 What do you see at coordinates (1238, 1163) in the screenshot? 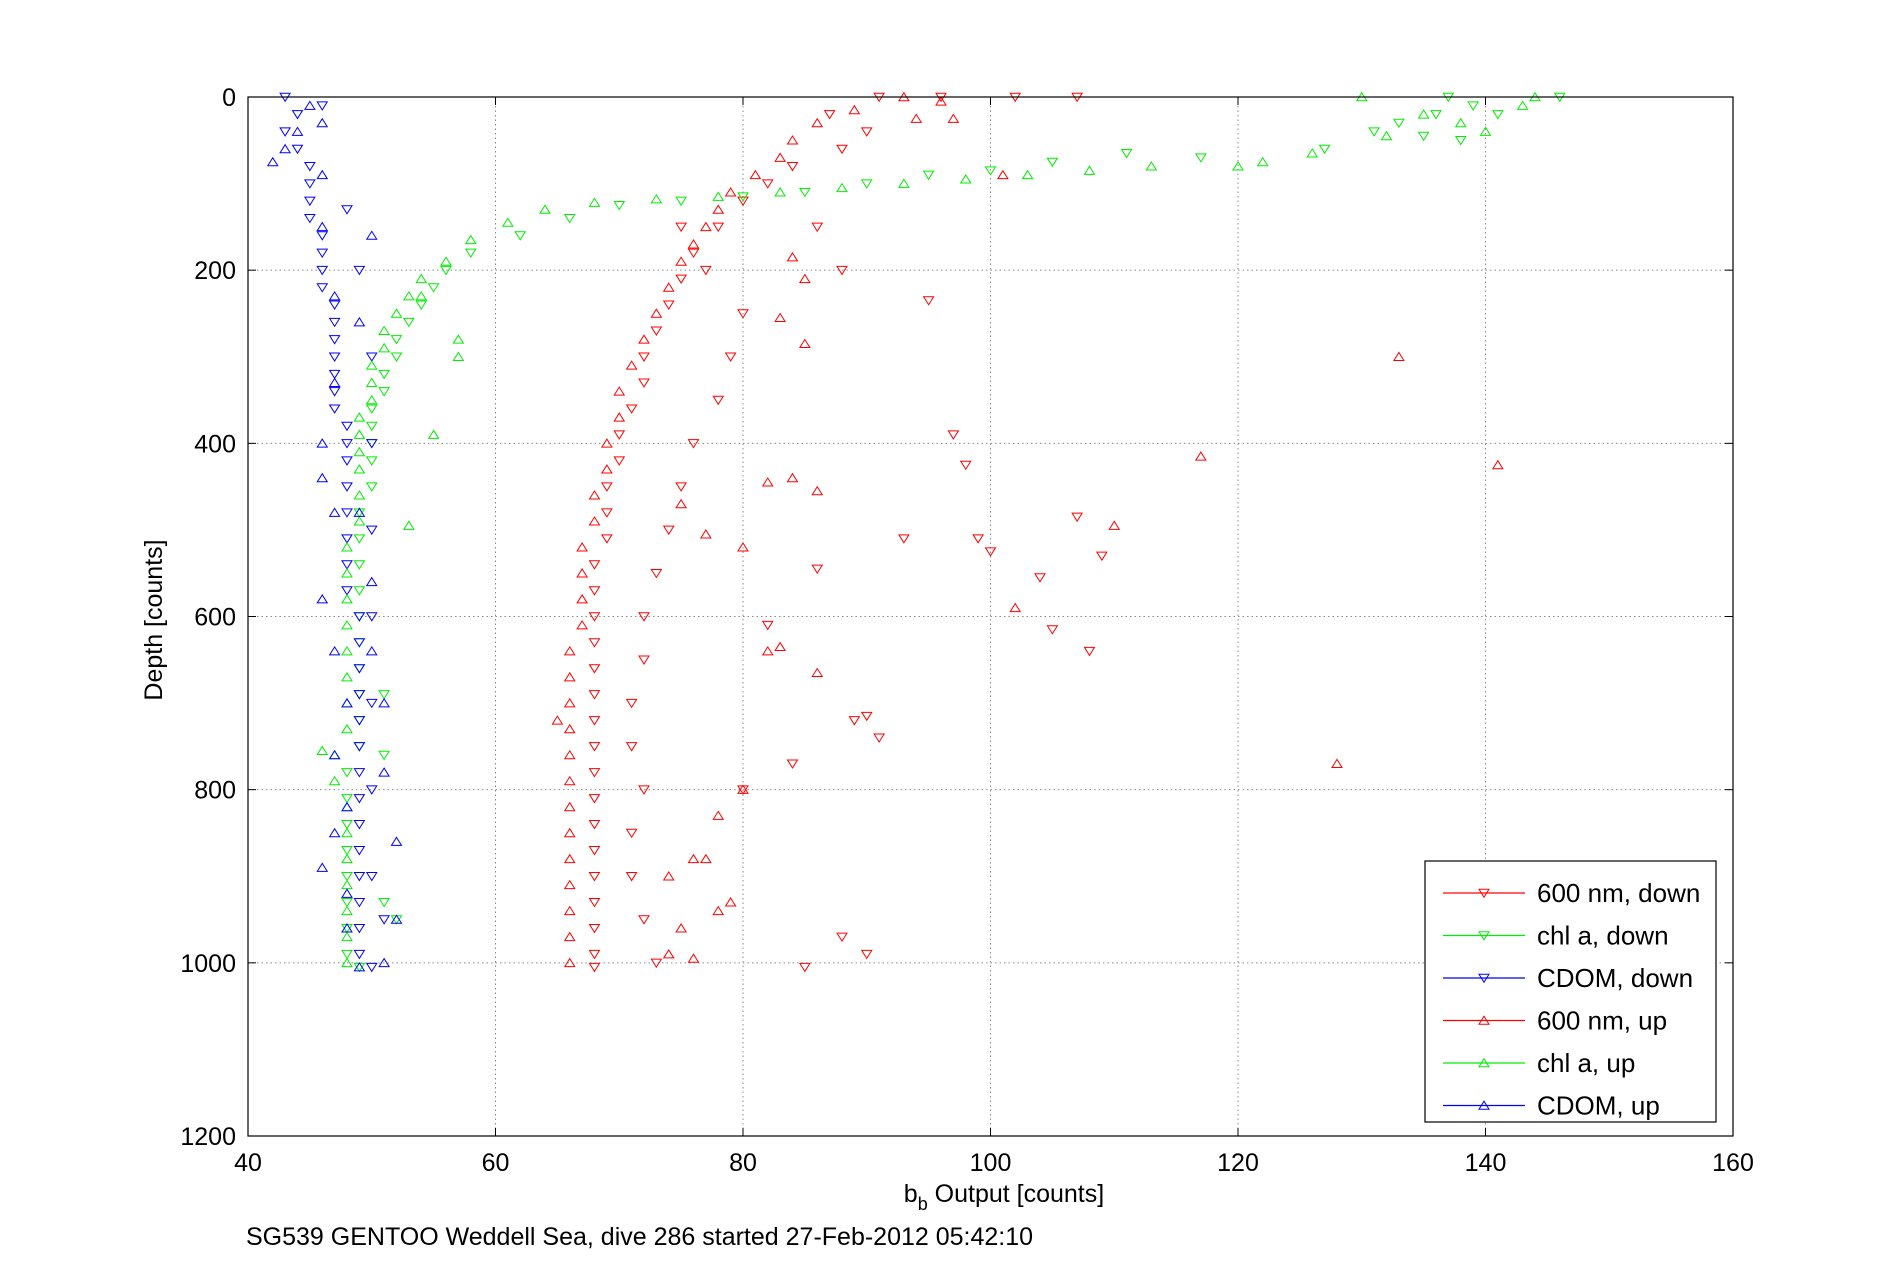
I see `x-tick-label: 120` at bounding box center [1238, 1163].